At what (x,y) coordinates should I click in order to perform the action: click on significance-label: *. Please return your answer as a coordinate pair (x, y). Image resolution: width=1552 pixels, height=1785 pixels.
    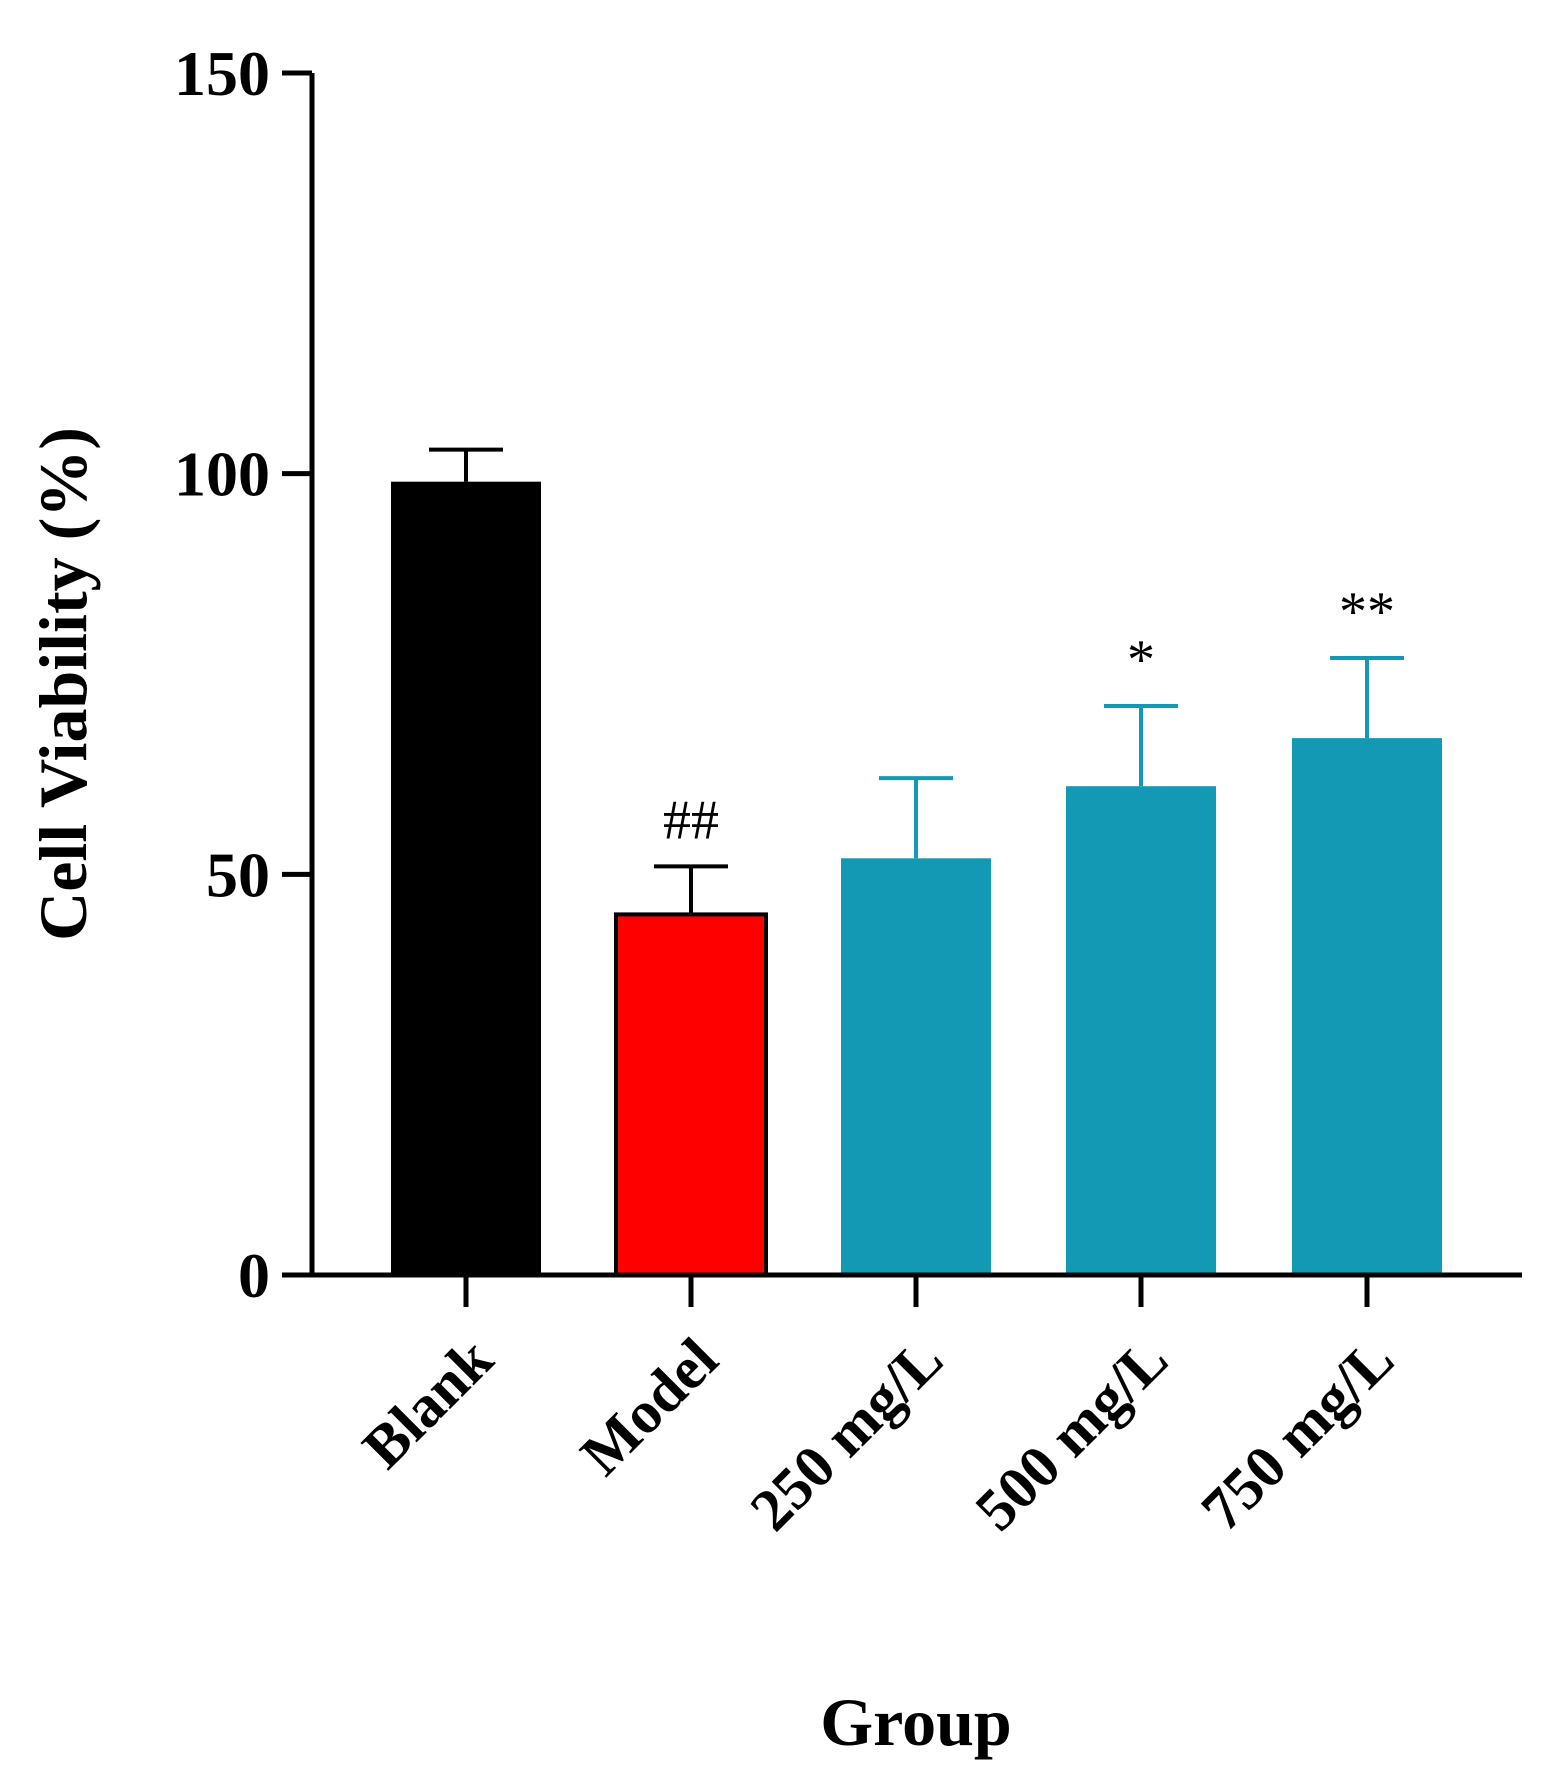
    Looking at the image, I should click on (1141, 660).